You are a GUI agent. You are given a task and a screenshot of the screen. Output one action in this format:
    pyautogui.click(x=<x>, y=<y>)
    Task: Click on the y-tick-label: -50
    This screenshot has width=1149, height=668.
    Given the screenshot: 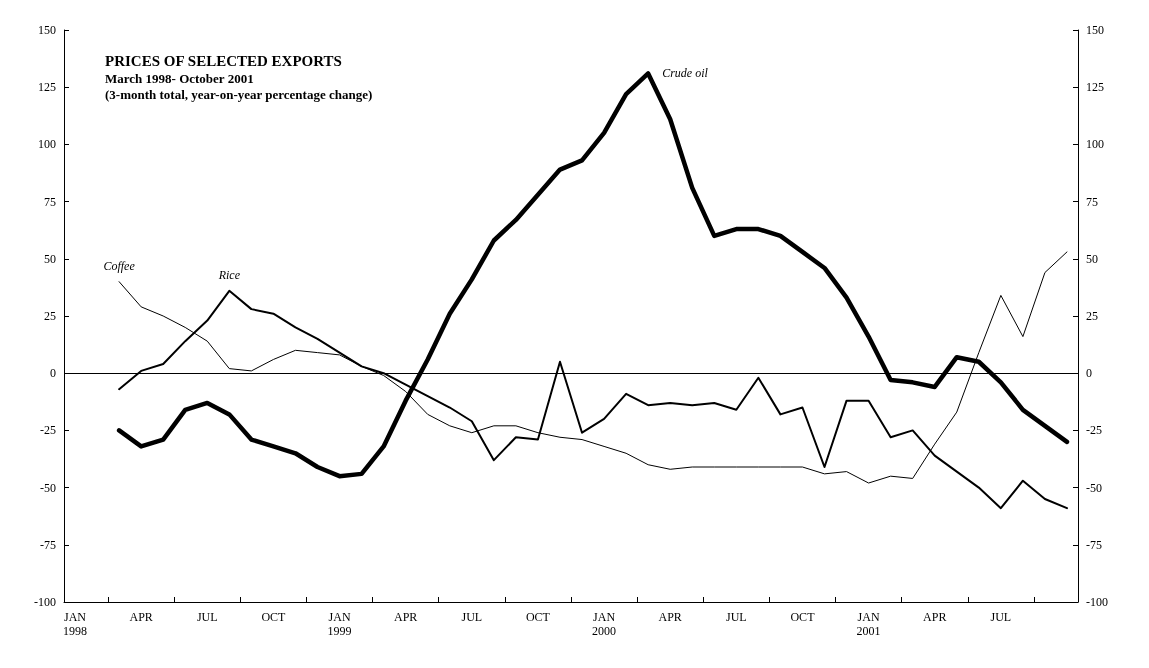 What is the action you would take?
    pyautogui.click(x=48, y=487)
    